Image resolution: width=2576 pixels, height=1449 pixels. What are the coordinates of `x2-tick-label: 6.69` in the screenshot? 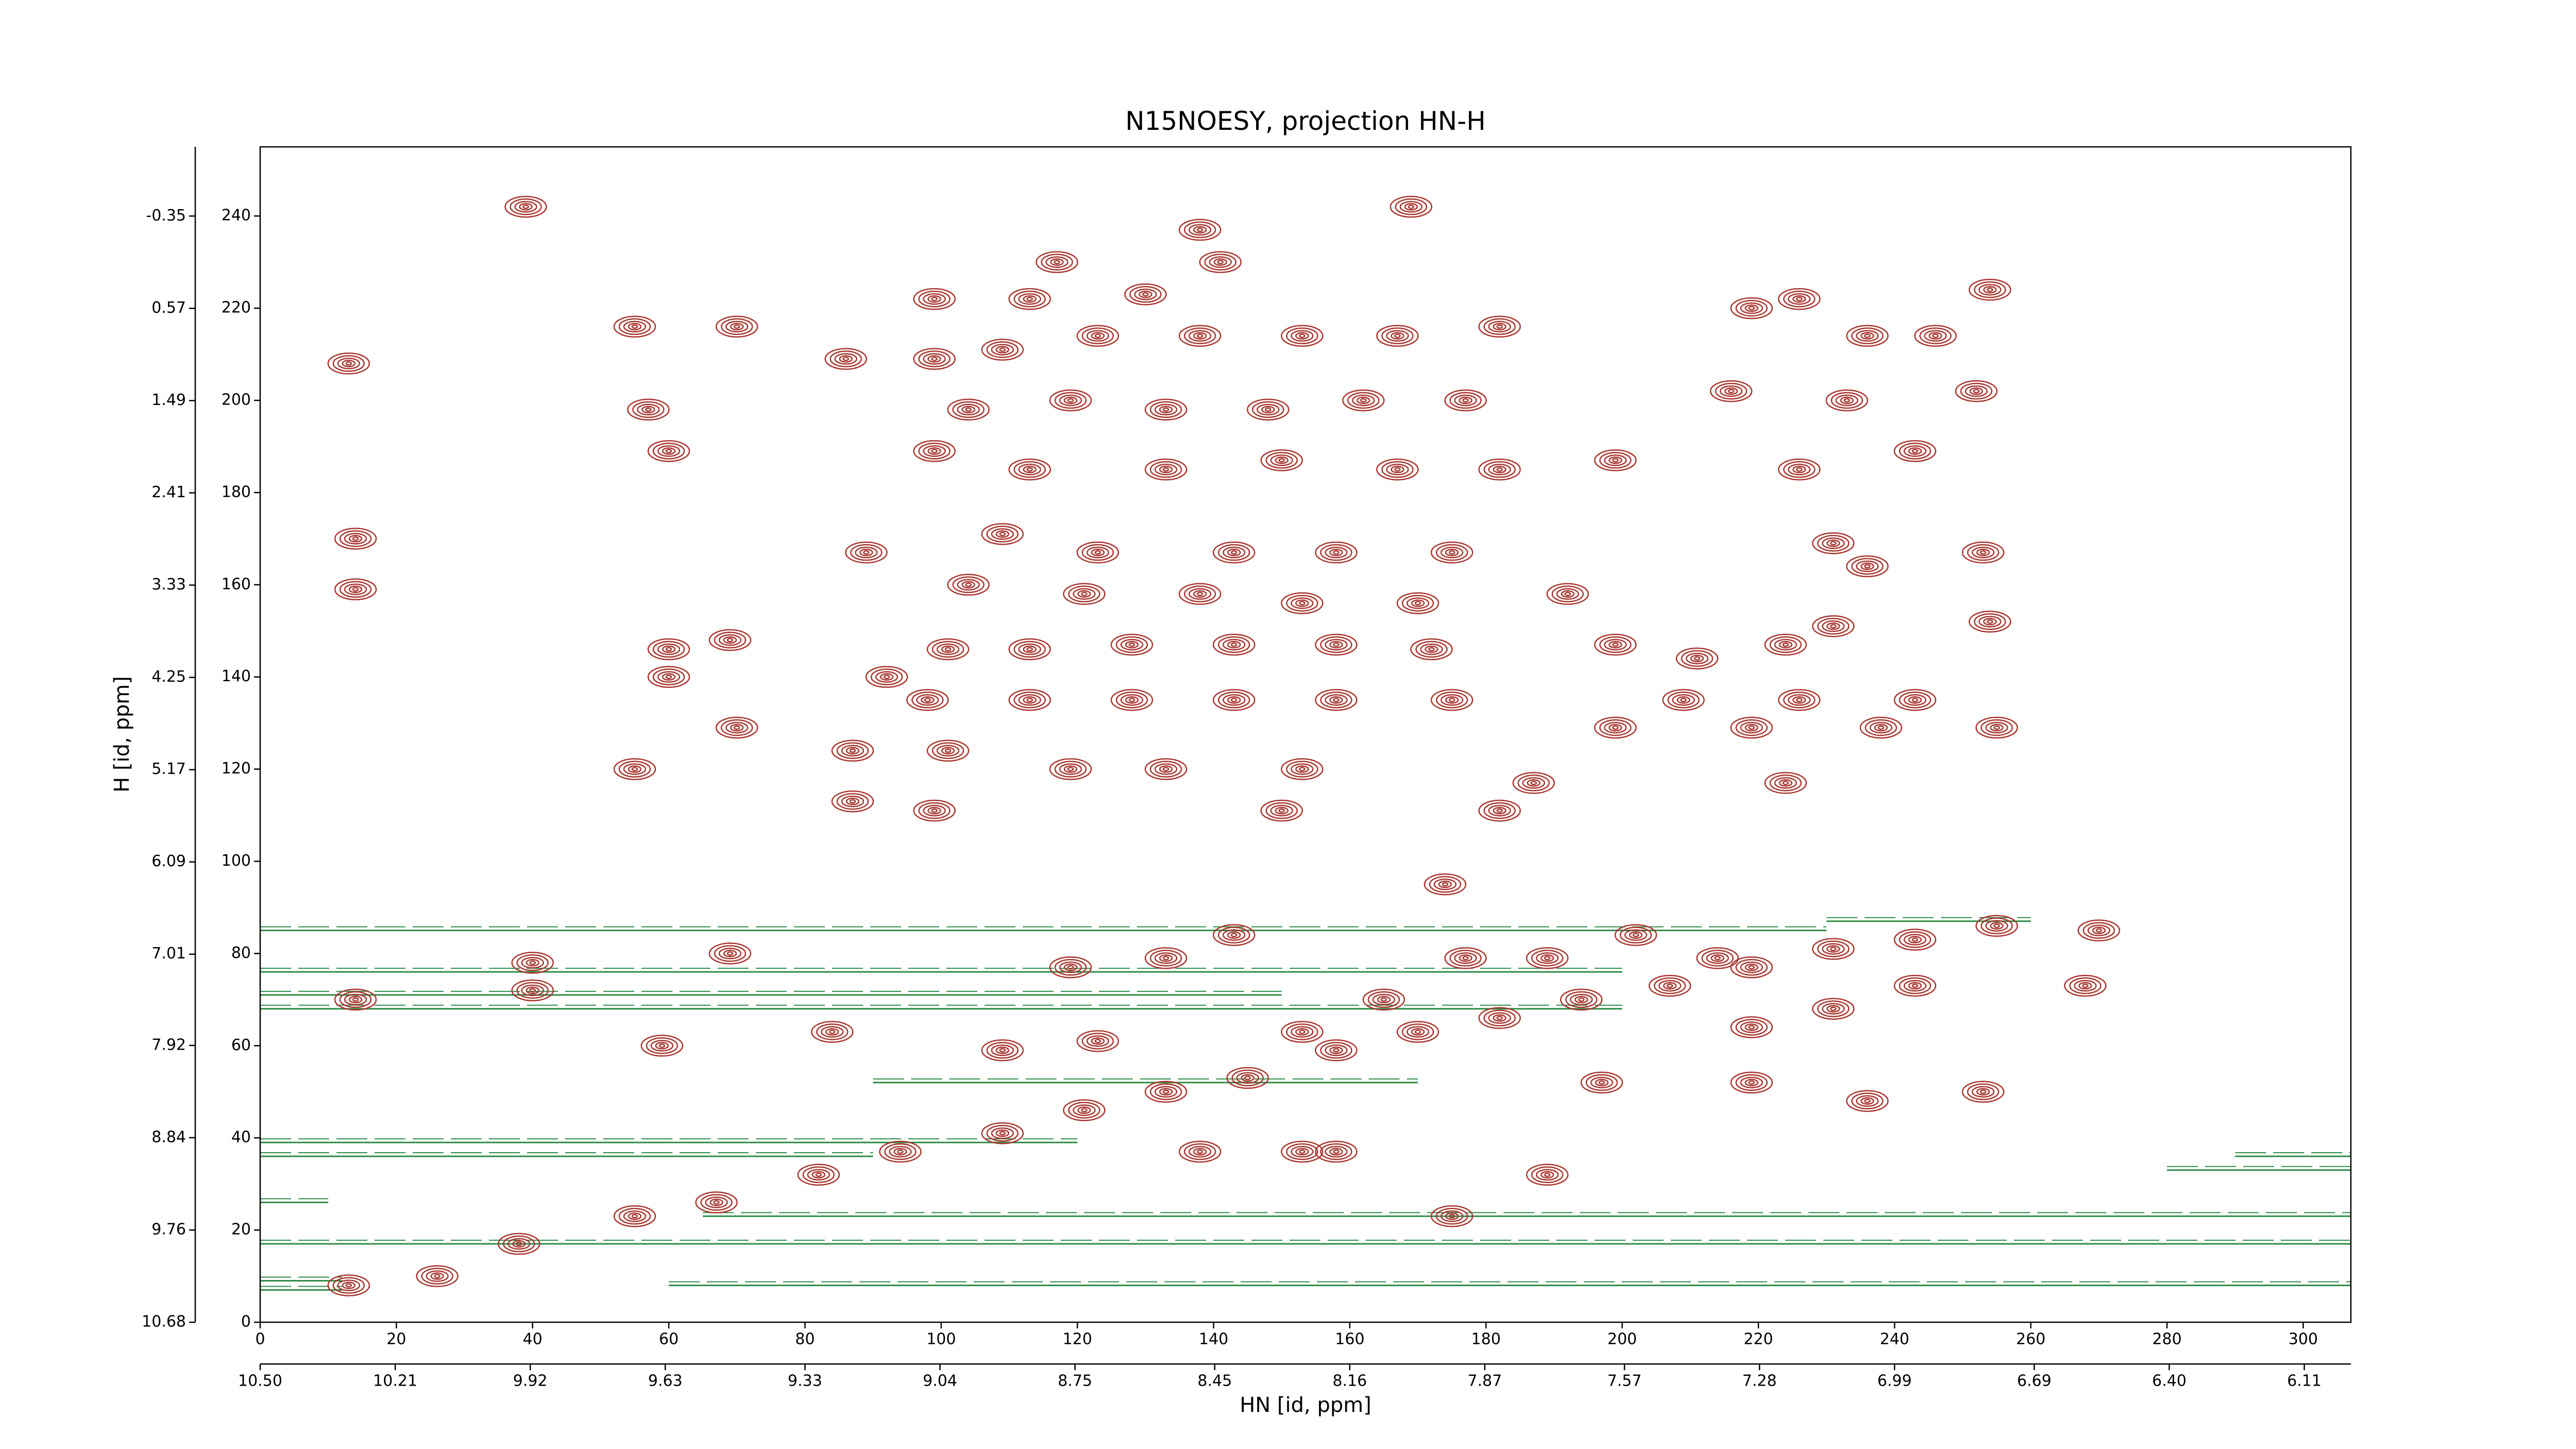 It's located at (2034, 1381).